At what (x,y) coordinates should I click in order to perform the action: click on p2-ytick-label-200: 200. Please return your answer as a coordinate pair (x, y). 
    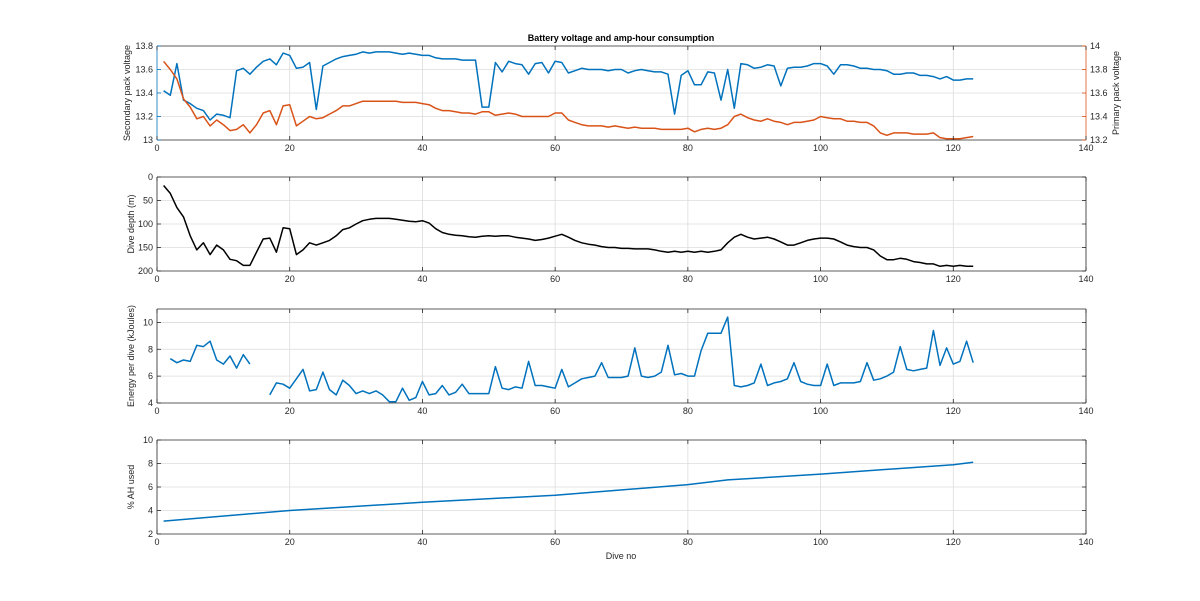
    Looking at the image, I should click on (145, 271).